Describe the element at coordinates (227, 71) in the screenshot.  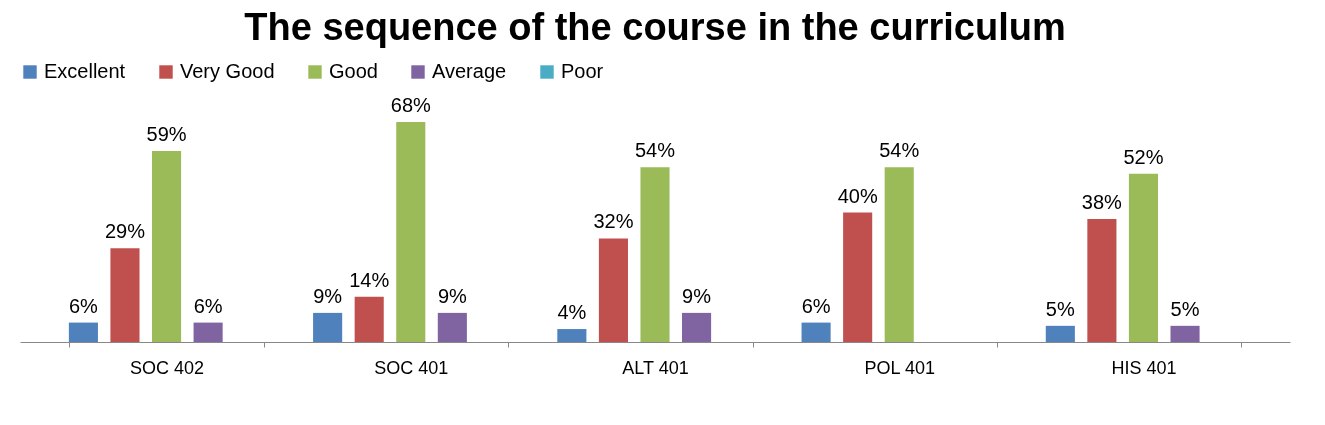
I see `legend-label: Very Good` at that location.